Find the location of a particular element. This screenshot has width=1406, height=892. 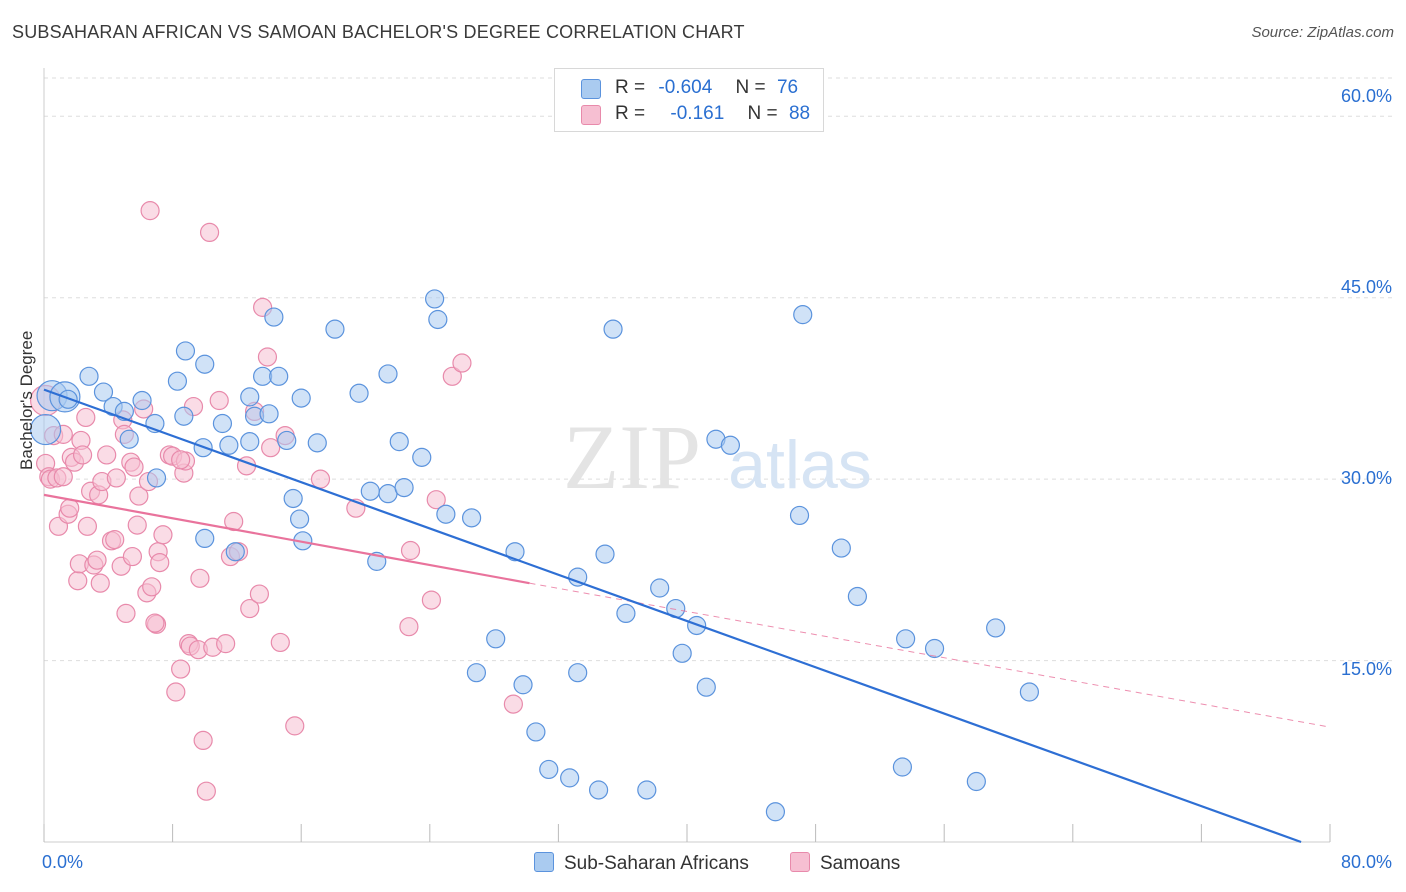

legend-n-label: N = is located at coordinates (762, 113).